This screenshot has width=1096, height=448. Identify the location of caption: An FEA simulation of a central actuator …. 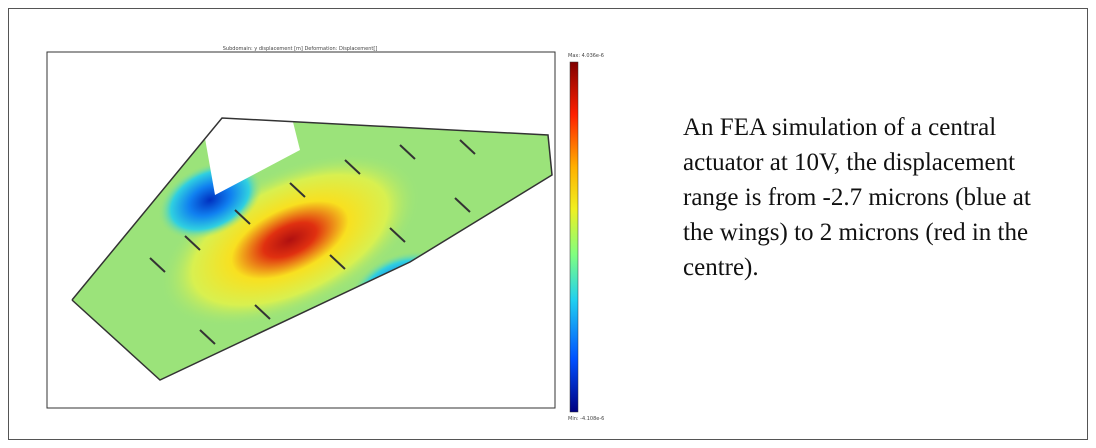
(857, 197).